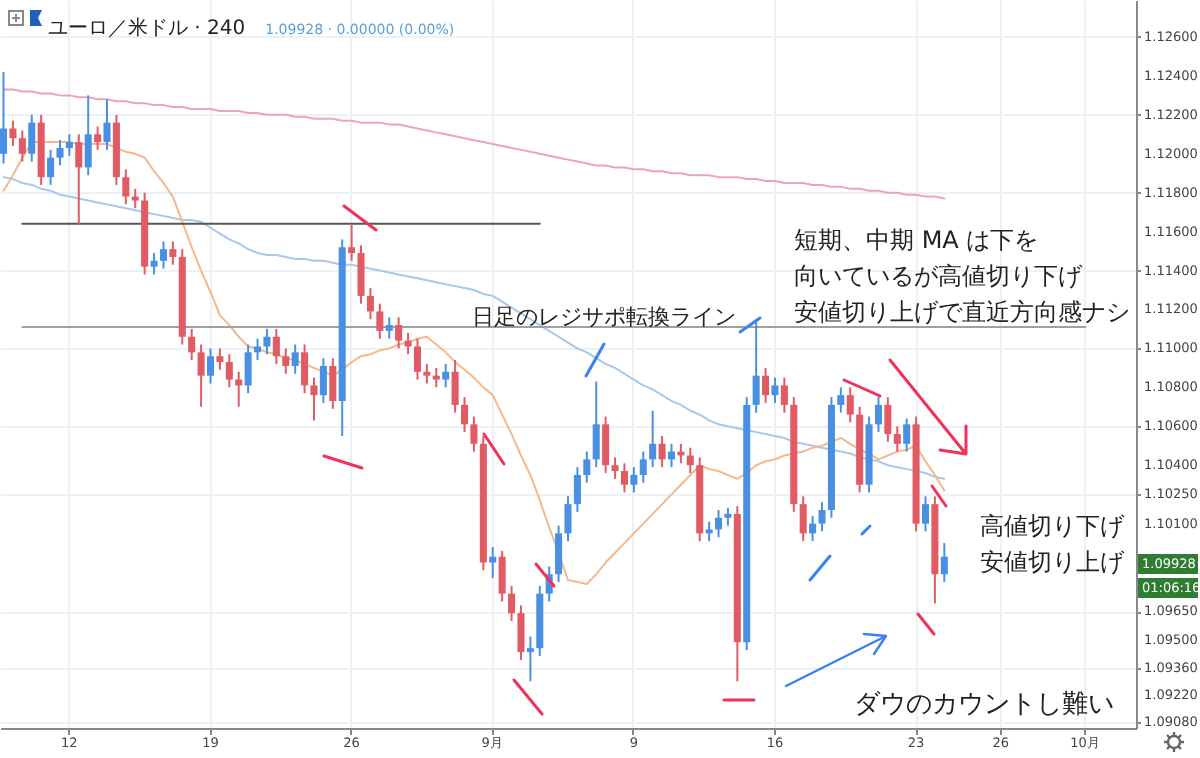  I want to click on text: ユーロ／米ドル · 240, so click(147, 29).